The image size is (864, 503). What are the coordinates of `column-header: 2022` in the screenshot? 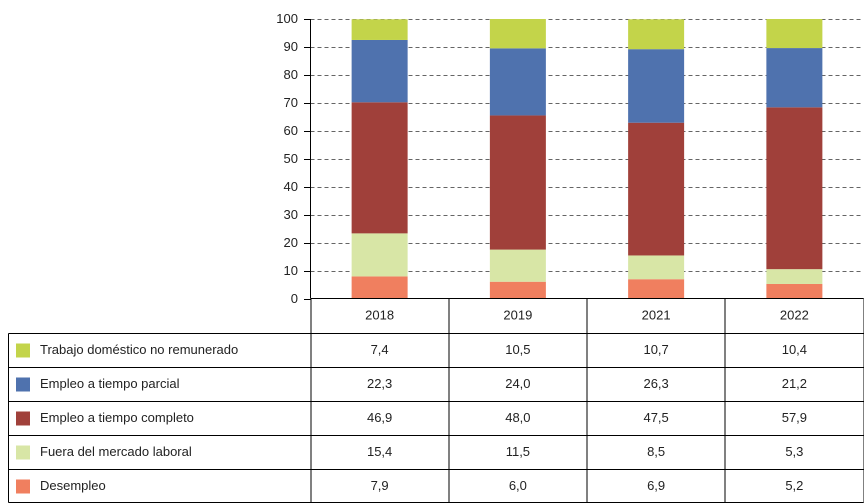 It's located at (794, 314).